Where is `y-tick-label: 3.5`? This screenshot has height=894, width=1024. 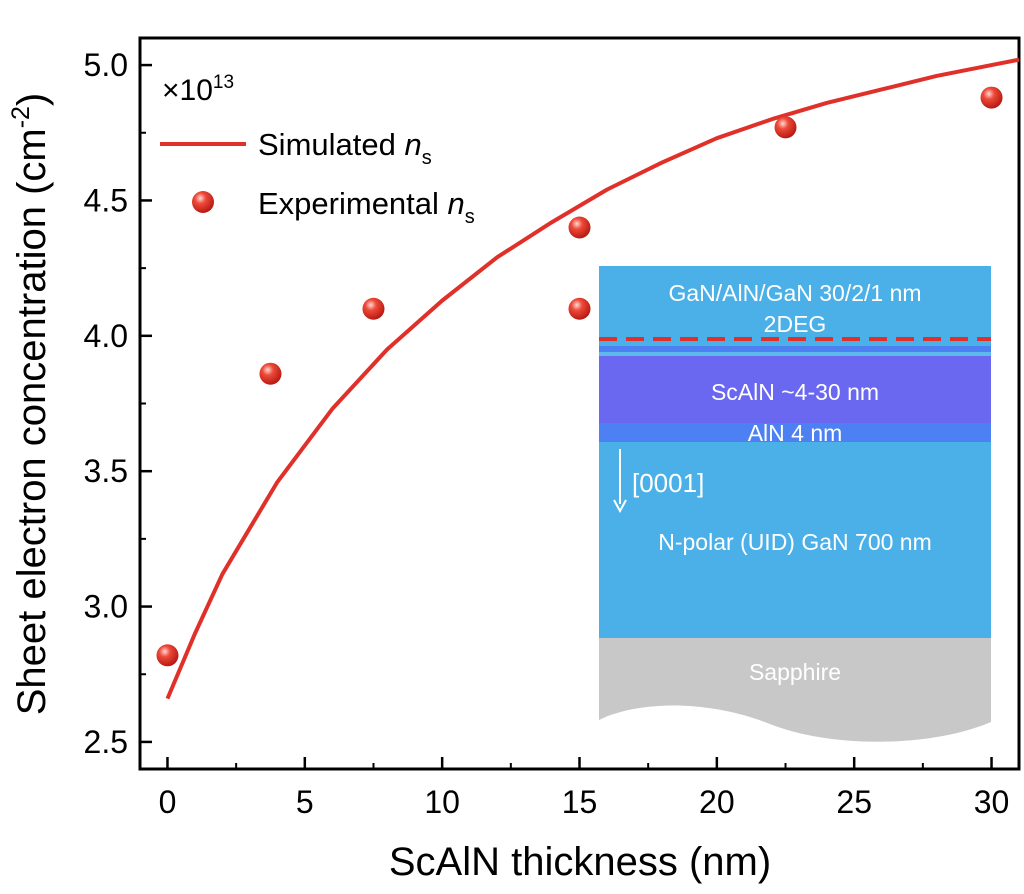 y-tick-label: 3.5 is located at coordinates (106, 471).